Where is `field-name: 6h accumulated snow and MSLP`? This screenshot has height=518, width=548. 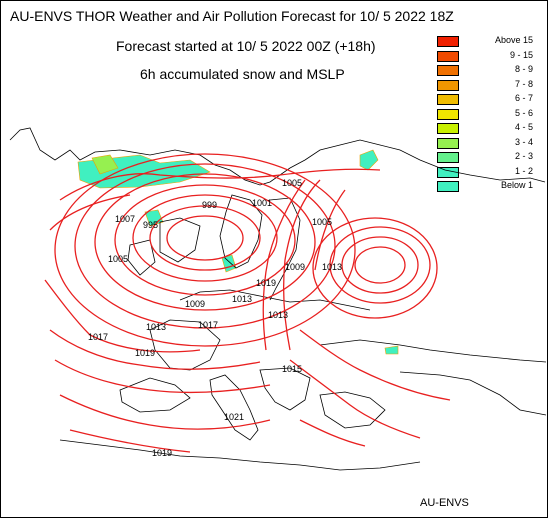 field-name: 6h accumulated snow and MSLP is located at coordinates (242, 74).